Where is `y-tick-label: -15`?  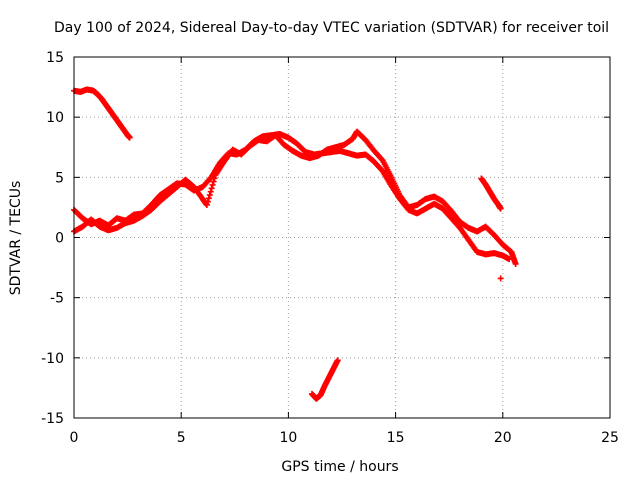
y-tick-label: -15 is located at coordinates (52, 419).